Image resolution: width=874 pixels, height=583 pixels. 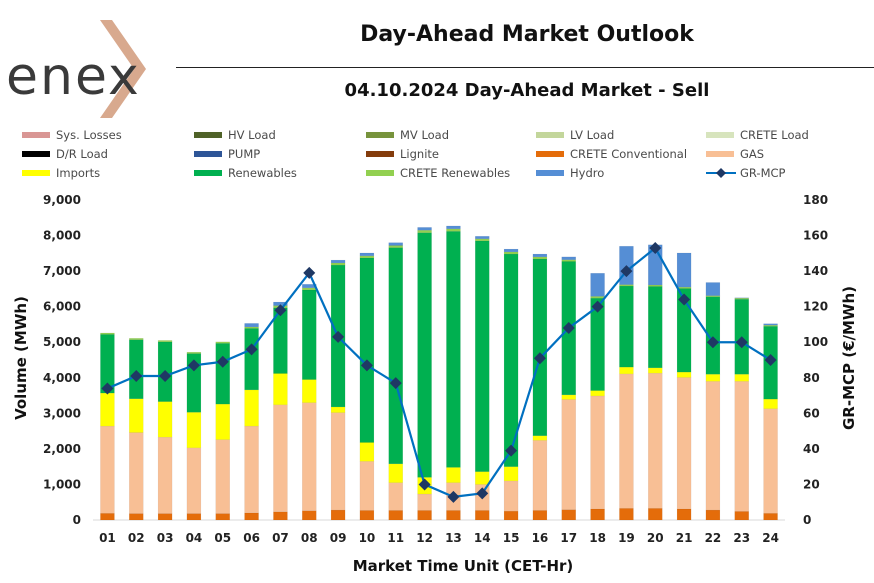 I want to click on chart-subtitle: 04.10.2024 Day-Ahead Market - Sell, so click(x=527, y=90).